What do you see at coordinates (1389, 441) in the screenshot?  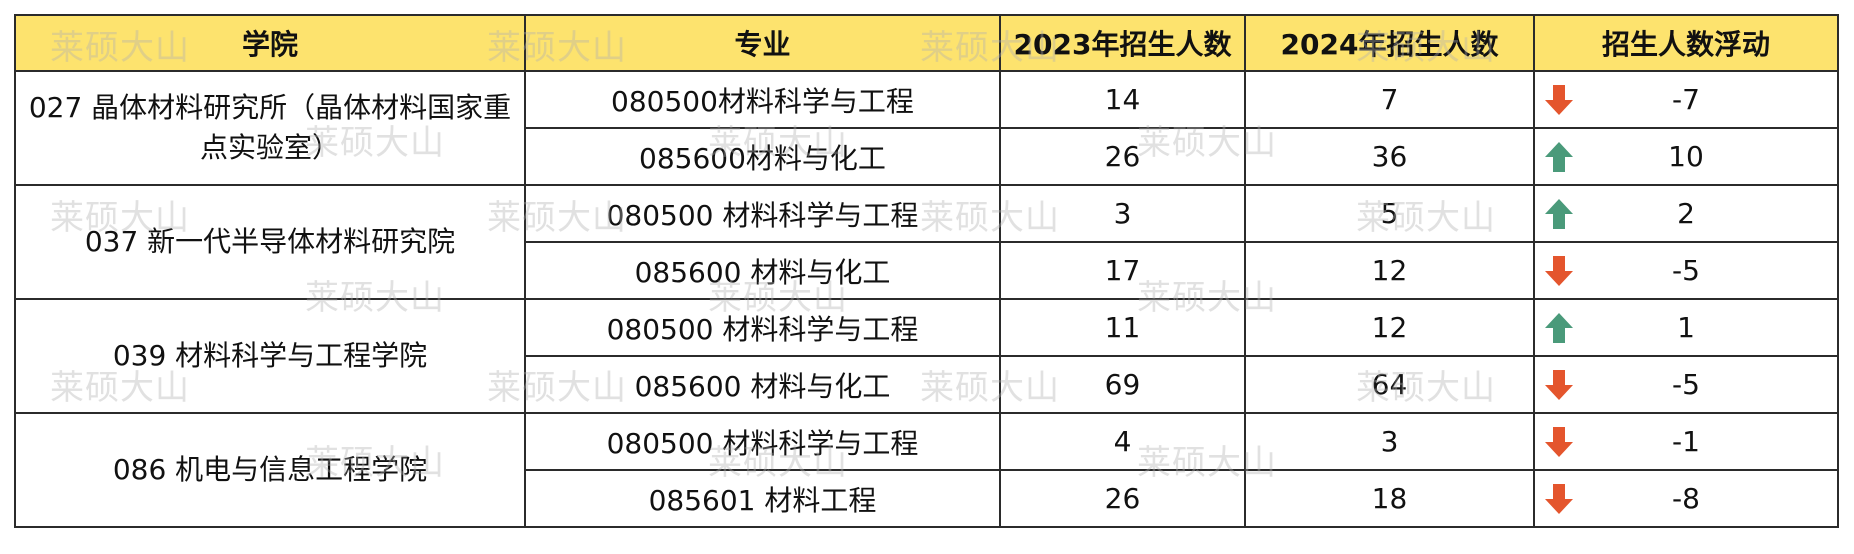 I see `count-2024-cell: 3` at bounding box center [1389, 441].